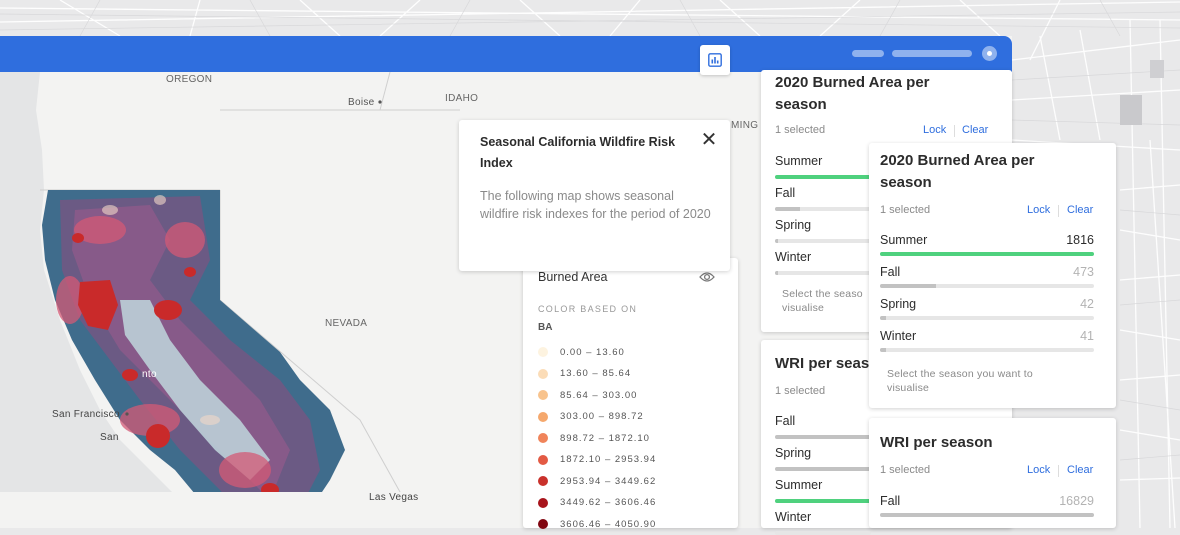 Image resolution: width=1180 pixels, height=535 pixels. I want to click on map-label-idaho: IDAHO, so click(462, 98).